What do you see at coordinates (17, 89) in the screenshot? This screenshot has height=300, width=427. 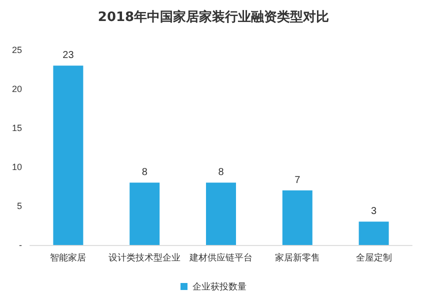 I see `y-tick-label: 20` at bounding box center [17, 89].